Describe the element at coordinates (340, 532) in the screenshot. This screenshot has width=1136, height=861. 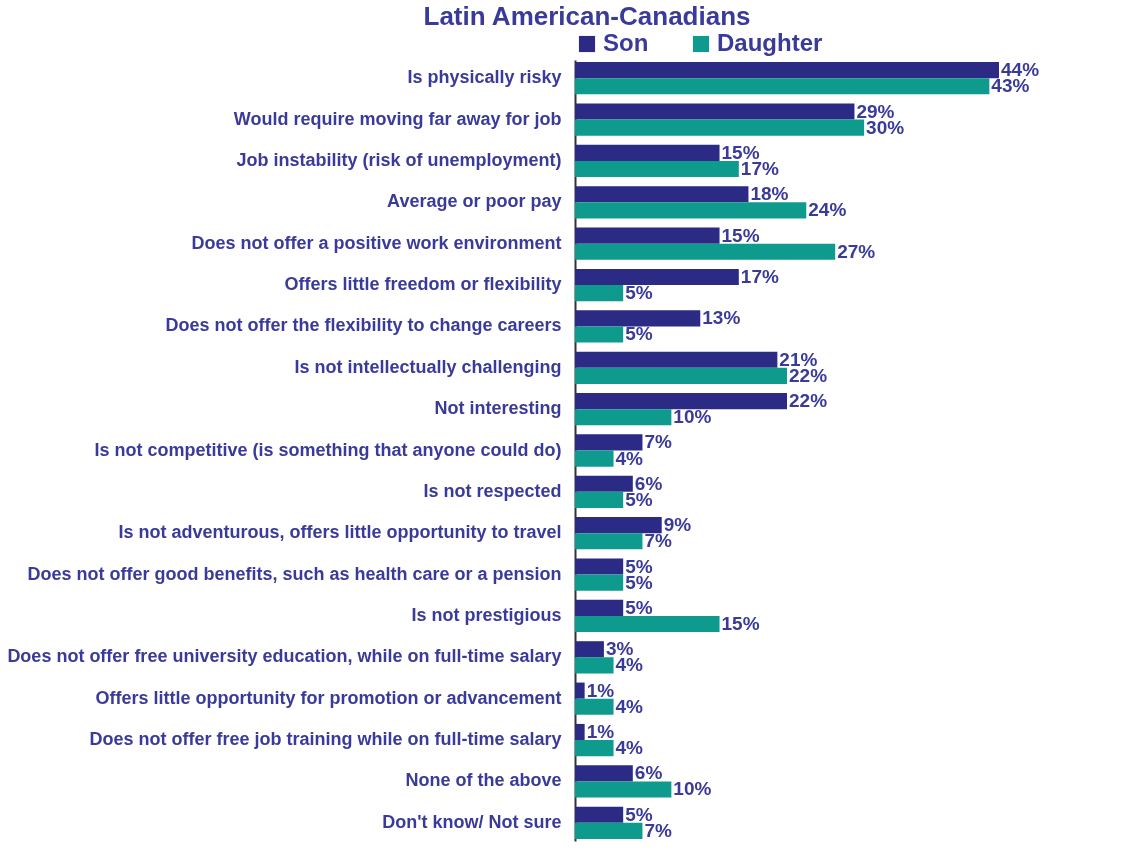
I see `y-tick-label: Is not adventurous, offers little opportunity to travel` at that location.